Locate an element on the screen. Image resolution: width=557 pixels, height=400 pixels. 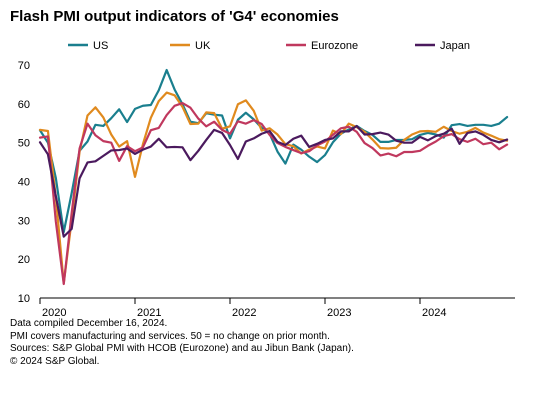
y-tick-label: 10 is located at coordinates (24, 299).